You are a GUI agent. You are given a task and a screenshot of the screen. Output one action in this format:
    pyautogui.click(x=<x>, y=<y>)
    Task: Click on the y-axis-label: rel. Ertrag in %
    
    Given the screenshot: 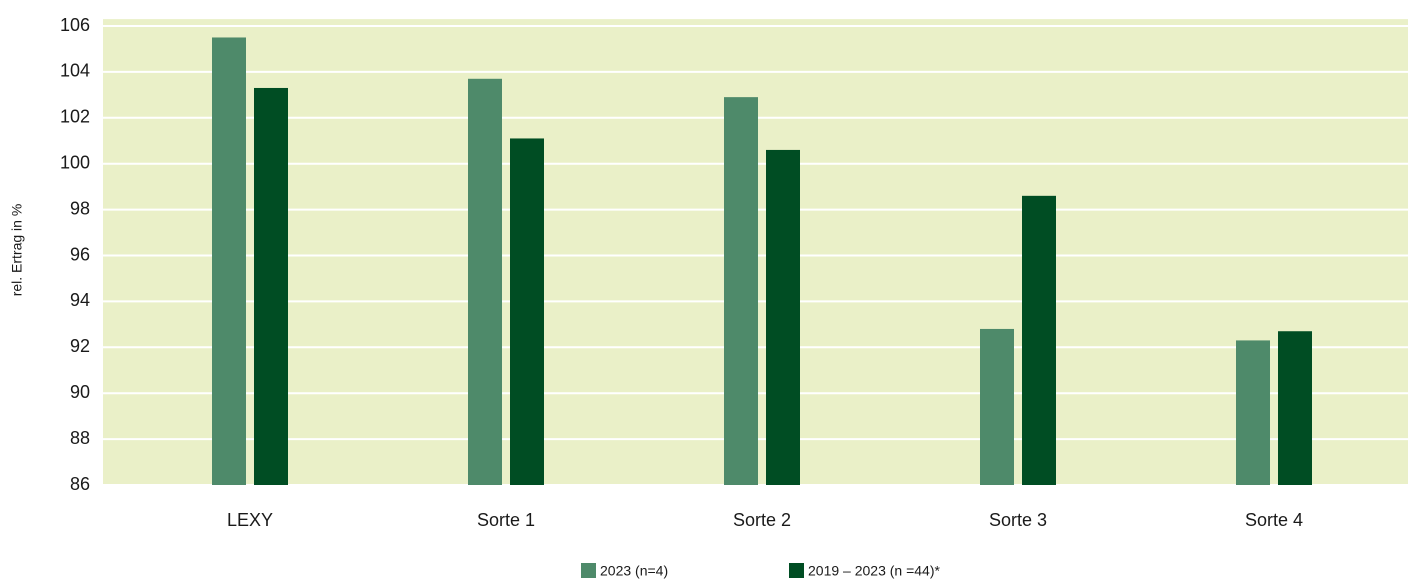 What is the action you would take?
    pyautogui.click(x=17, y=250)
    